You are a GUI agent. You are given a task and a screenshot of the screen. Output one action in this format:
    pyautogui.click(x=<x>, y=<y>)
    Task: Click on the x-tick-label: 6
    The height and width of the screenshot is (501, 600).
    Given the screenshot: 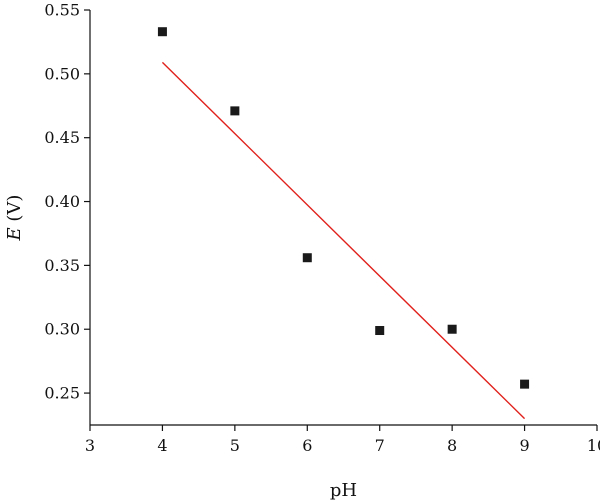 What is the action you would take?
    pyautogui.click(x=307, y=445)
    